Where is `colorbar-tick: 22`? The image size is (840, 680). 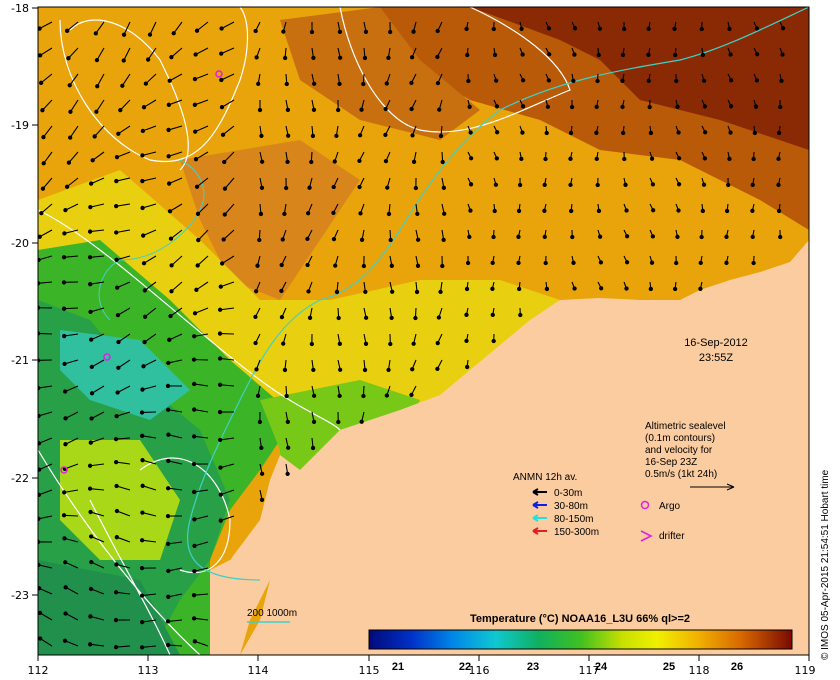
colorbar-tick: 22 is located at coordinates (465, 667).